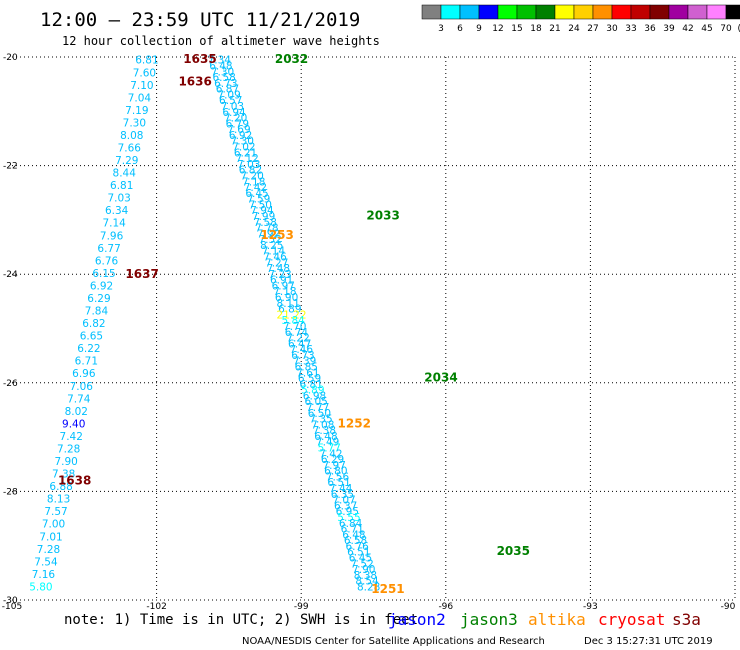 This screenshot has width=740, height=650. Describe the element at coordinates (10, 492) in the screenshot. I see `y-tick-label: -28` at that location.